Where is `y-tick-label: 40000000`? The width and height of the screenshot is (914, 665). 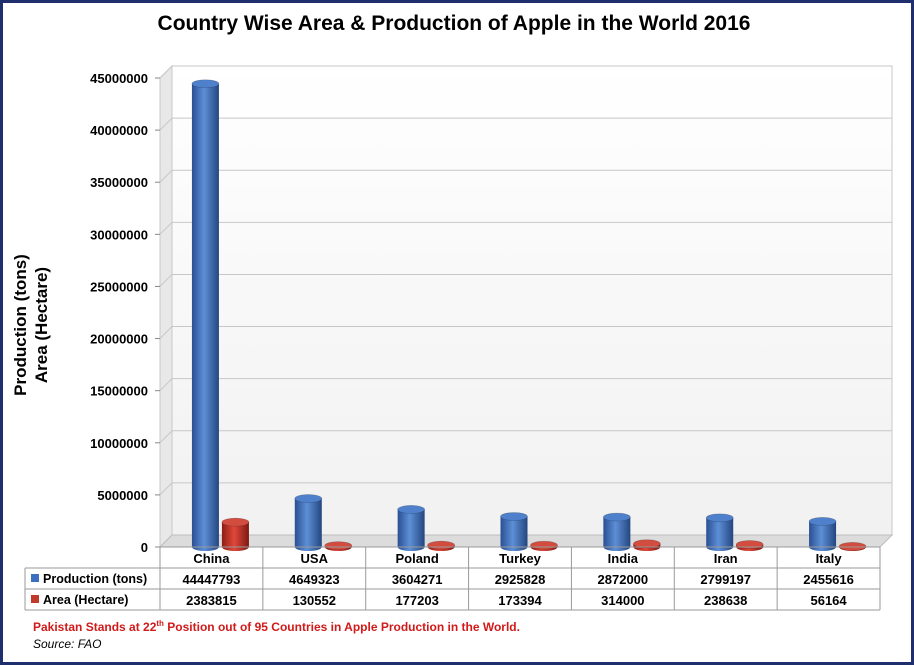 y-tick-label: 40000000 is located at coordinates (119, 130).